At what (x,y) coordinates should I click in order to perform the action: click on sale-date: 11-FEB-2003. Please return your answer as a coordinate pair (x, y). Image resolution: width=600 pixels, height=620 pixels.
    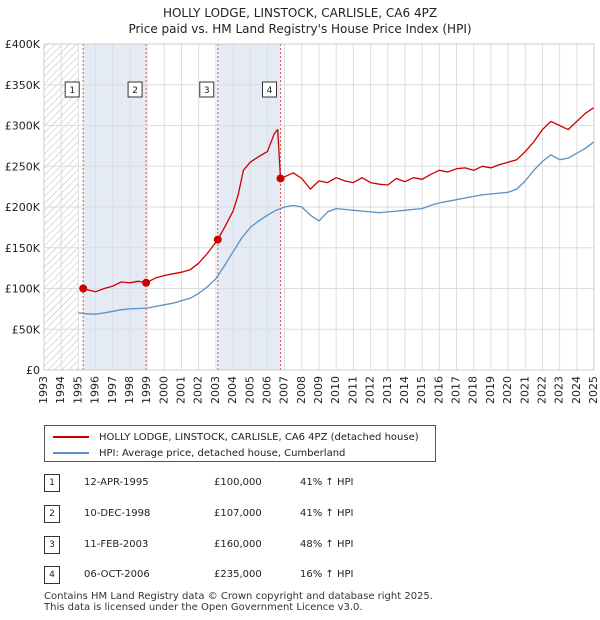
    Looking at the image, I should click on (116, 544).